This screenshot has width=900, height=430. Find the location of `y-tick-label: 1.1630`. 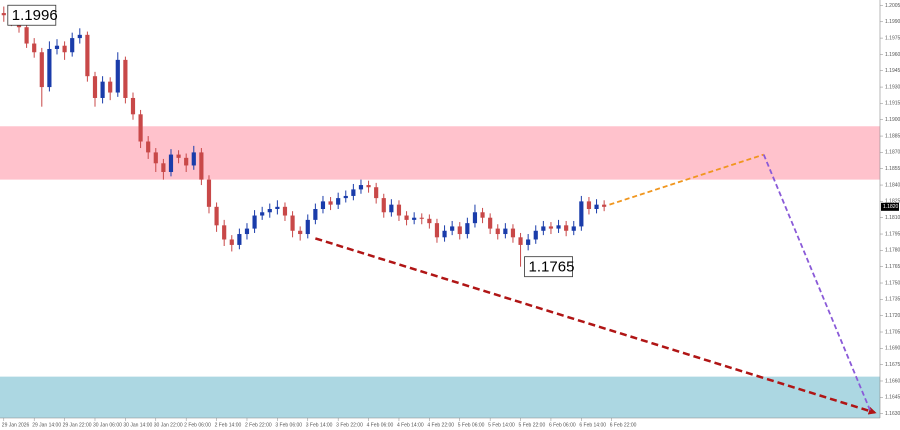

y-tick-label: 1.1630 is located at coordinates (892, 414).